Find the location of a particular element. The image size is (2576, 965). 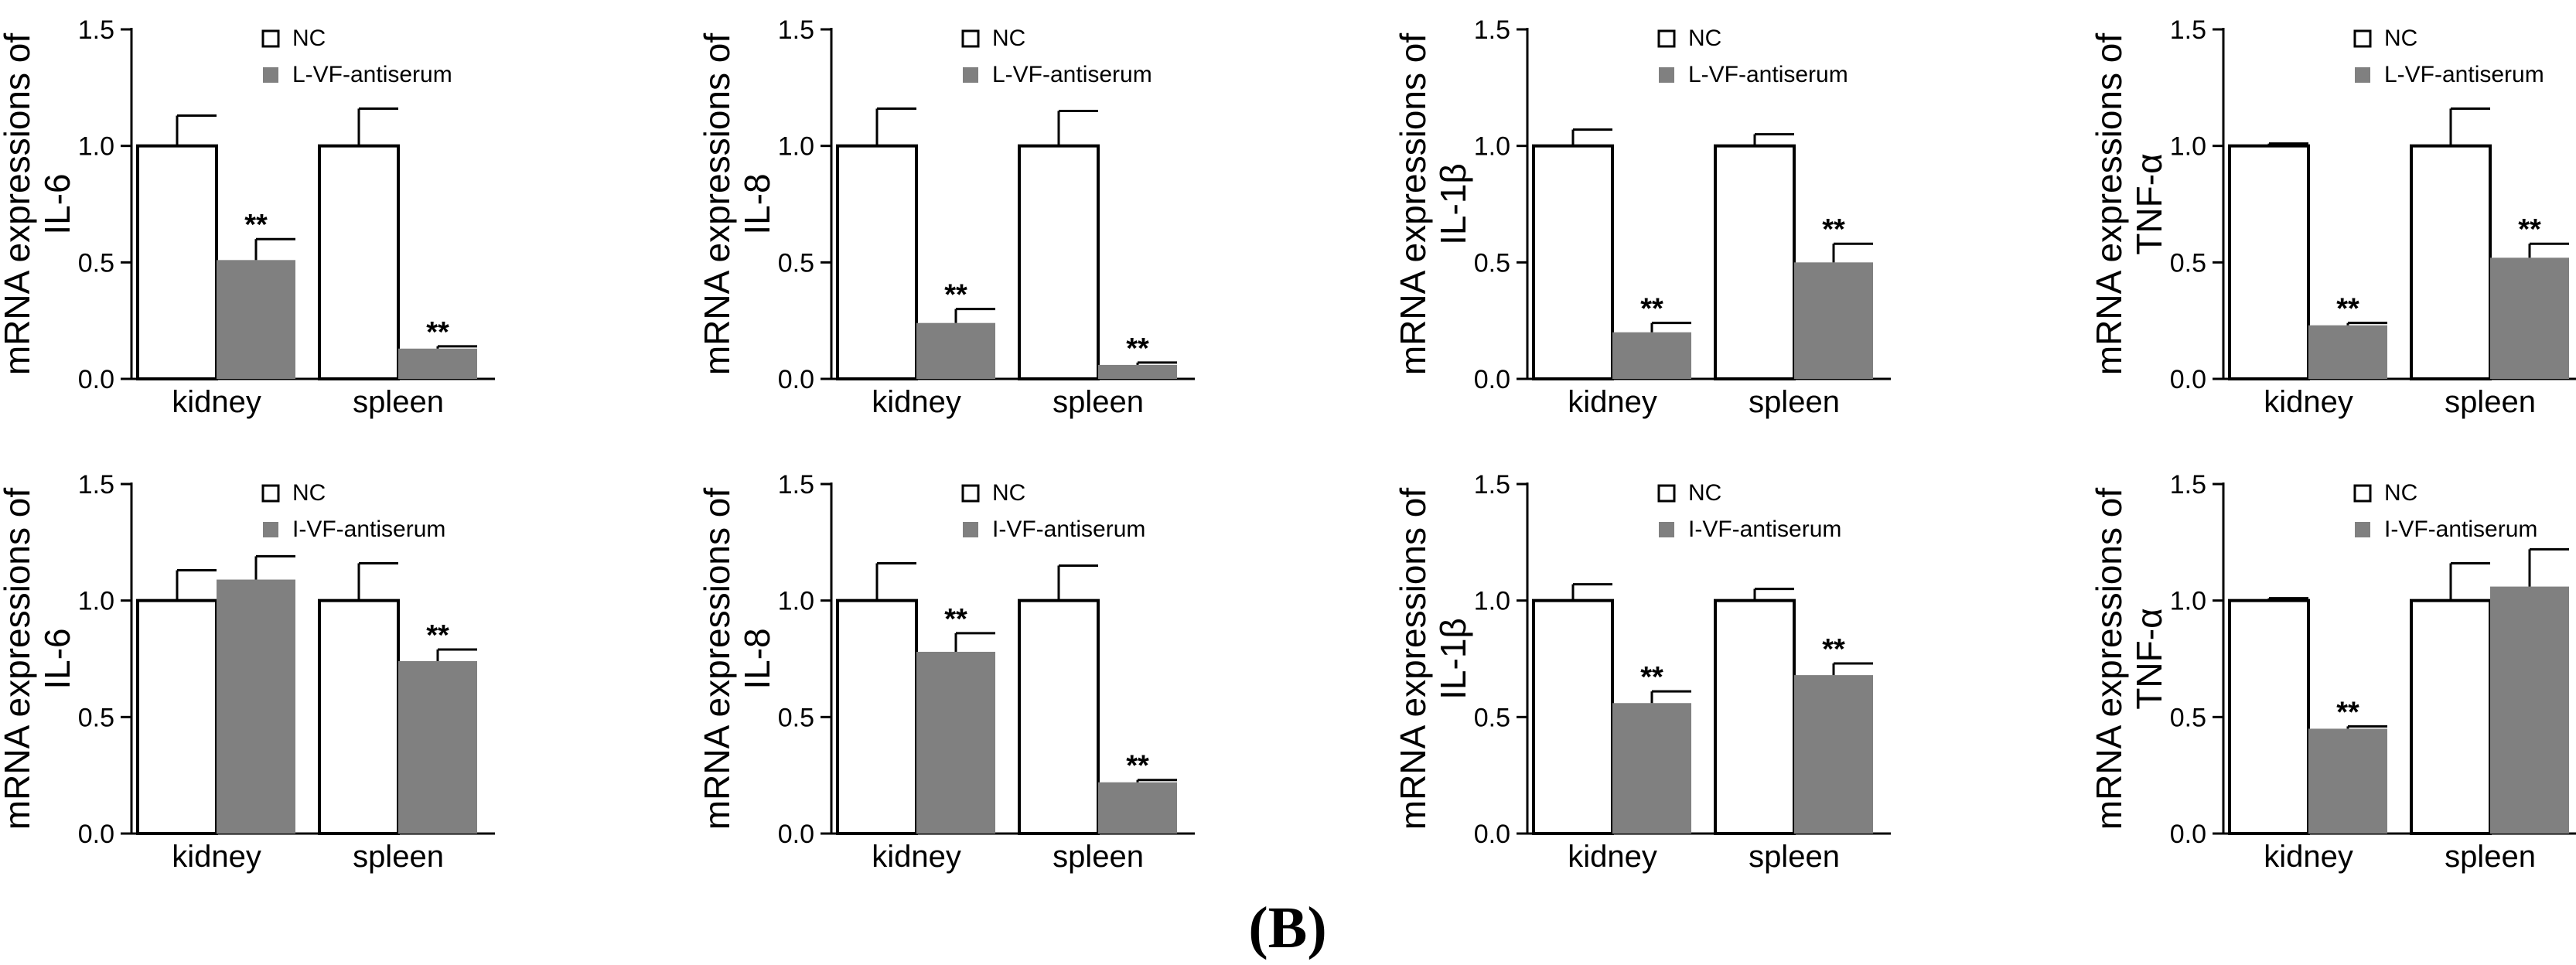

y-axis-title: mRNA expressions of IL-6 is located at coordinates (38, 659).